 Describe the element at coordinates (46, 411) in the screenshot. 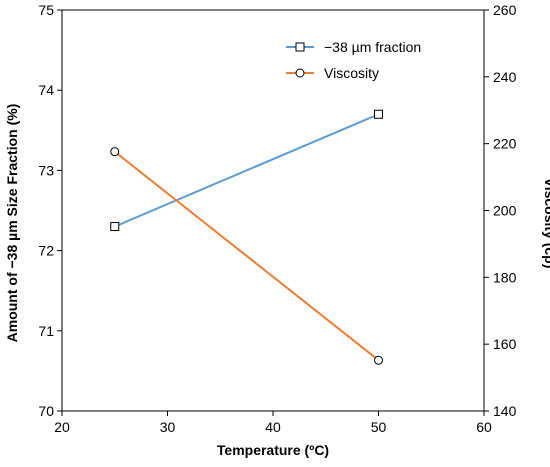

I see `y-left-tick-label: 70` at that location.